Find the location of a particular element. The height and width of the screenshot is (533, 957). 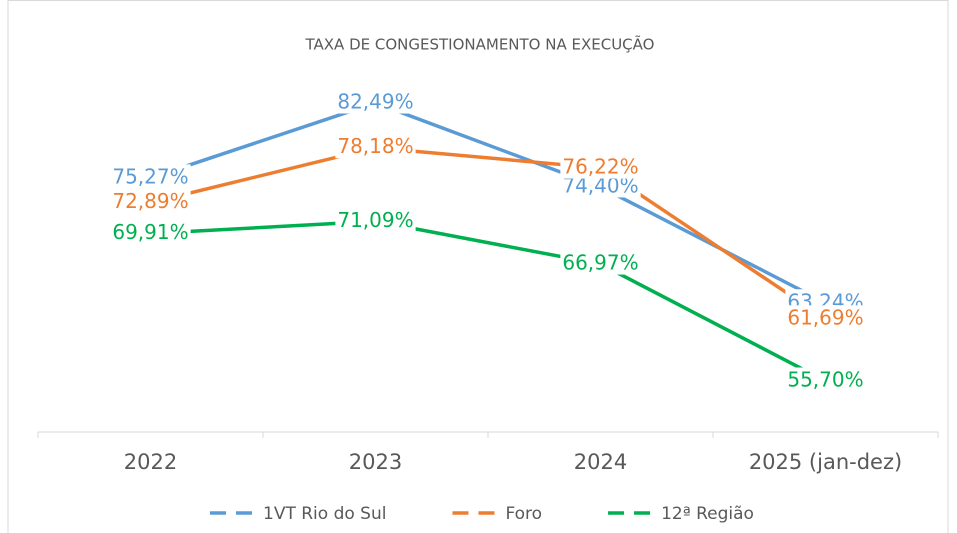

legend-label: 1VT Rio do Sul is located at coordinates (324, 514).